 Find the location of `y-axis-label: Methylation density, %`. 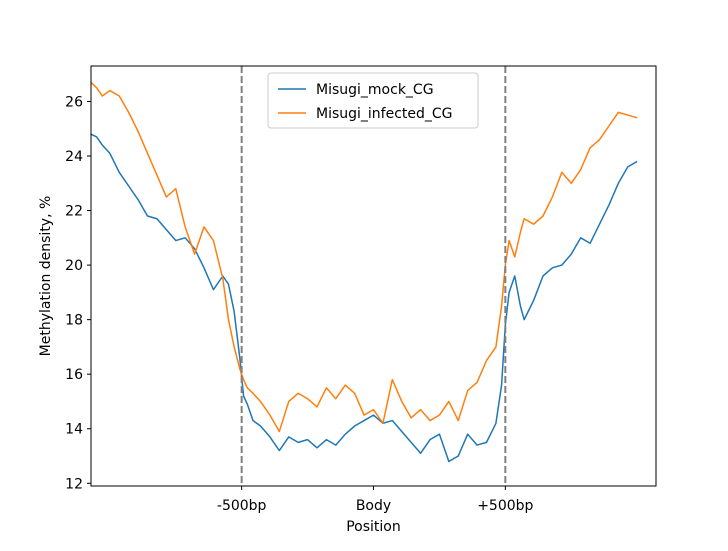

y-axis-label: Methylation density, % is located at coordinates (46, 276).